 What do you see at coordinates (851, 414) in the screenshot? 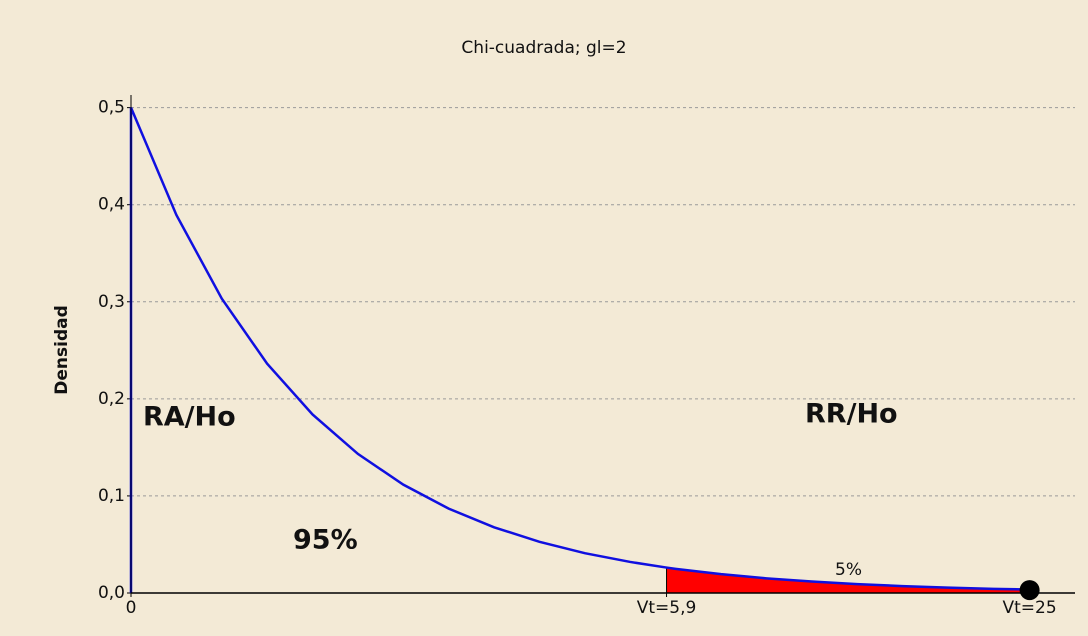
I see `annotation: RR/Ho` at bounding box center [851, 414].